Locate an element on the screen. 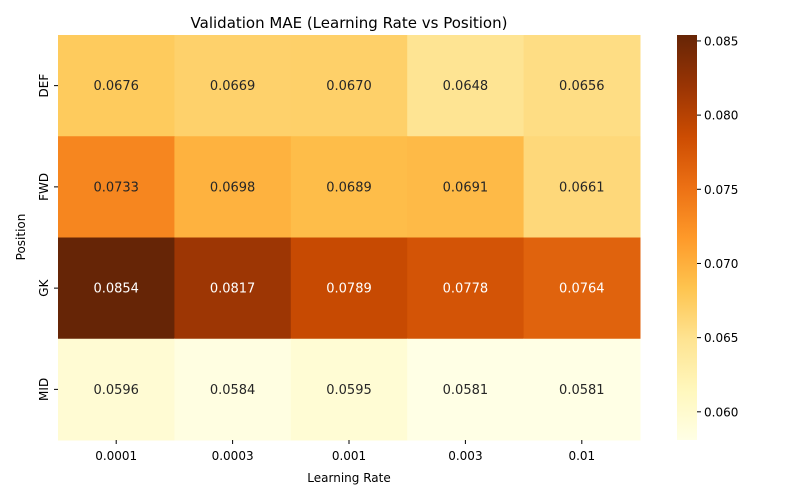  x-tick-label: 0.0001 is located at coordinates (116, 456).